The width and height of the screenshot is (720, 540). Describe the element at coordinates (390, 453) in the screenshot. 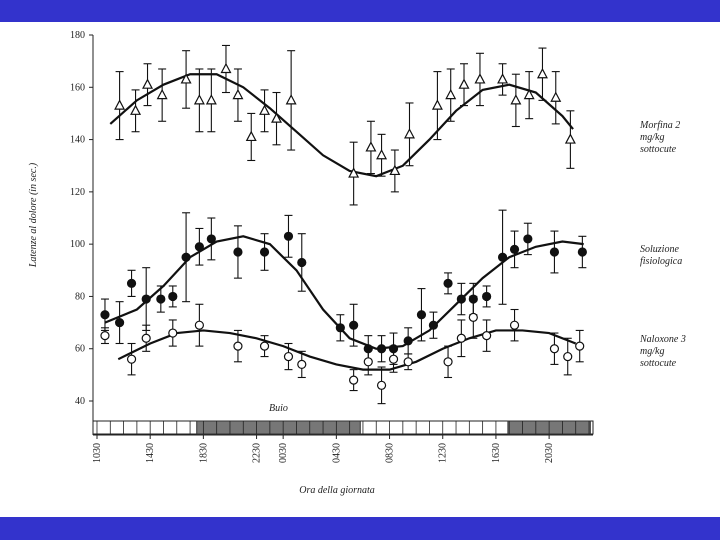

I see `x-tick-label: 0830` at that location.